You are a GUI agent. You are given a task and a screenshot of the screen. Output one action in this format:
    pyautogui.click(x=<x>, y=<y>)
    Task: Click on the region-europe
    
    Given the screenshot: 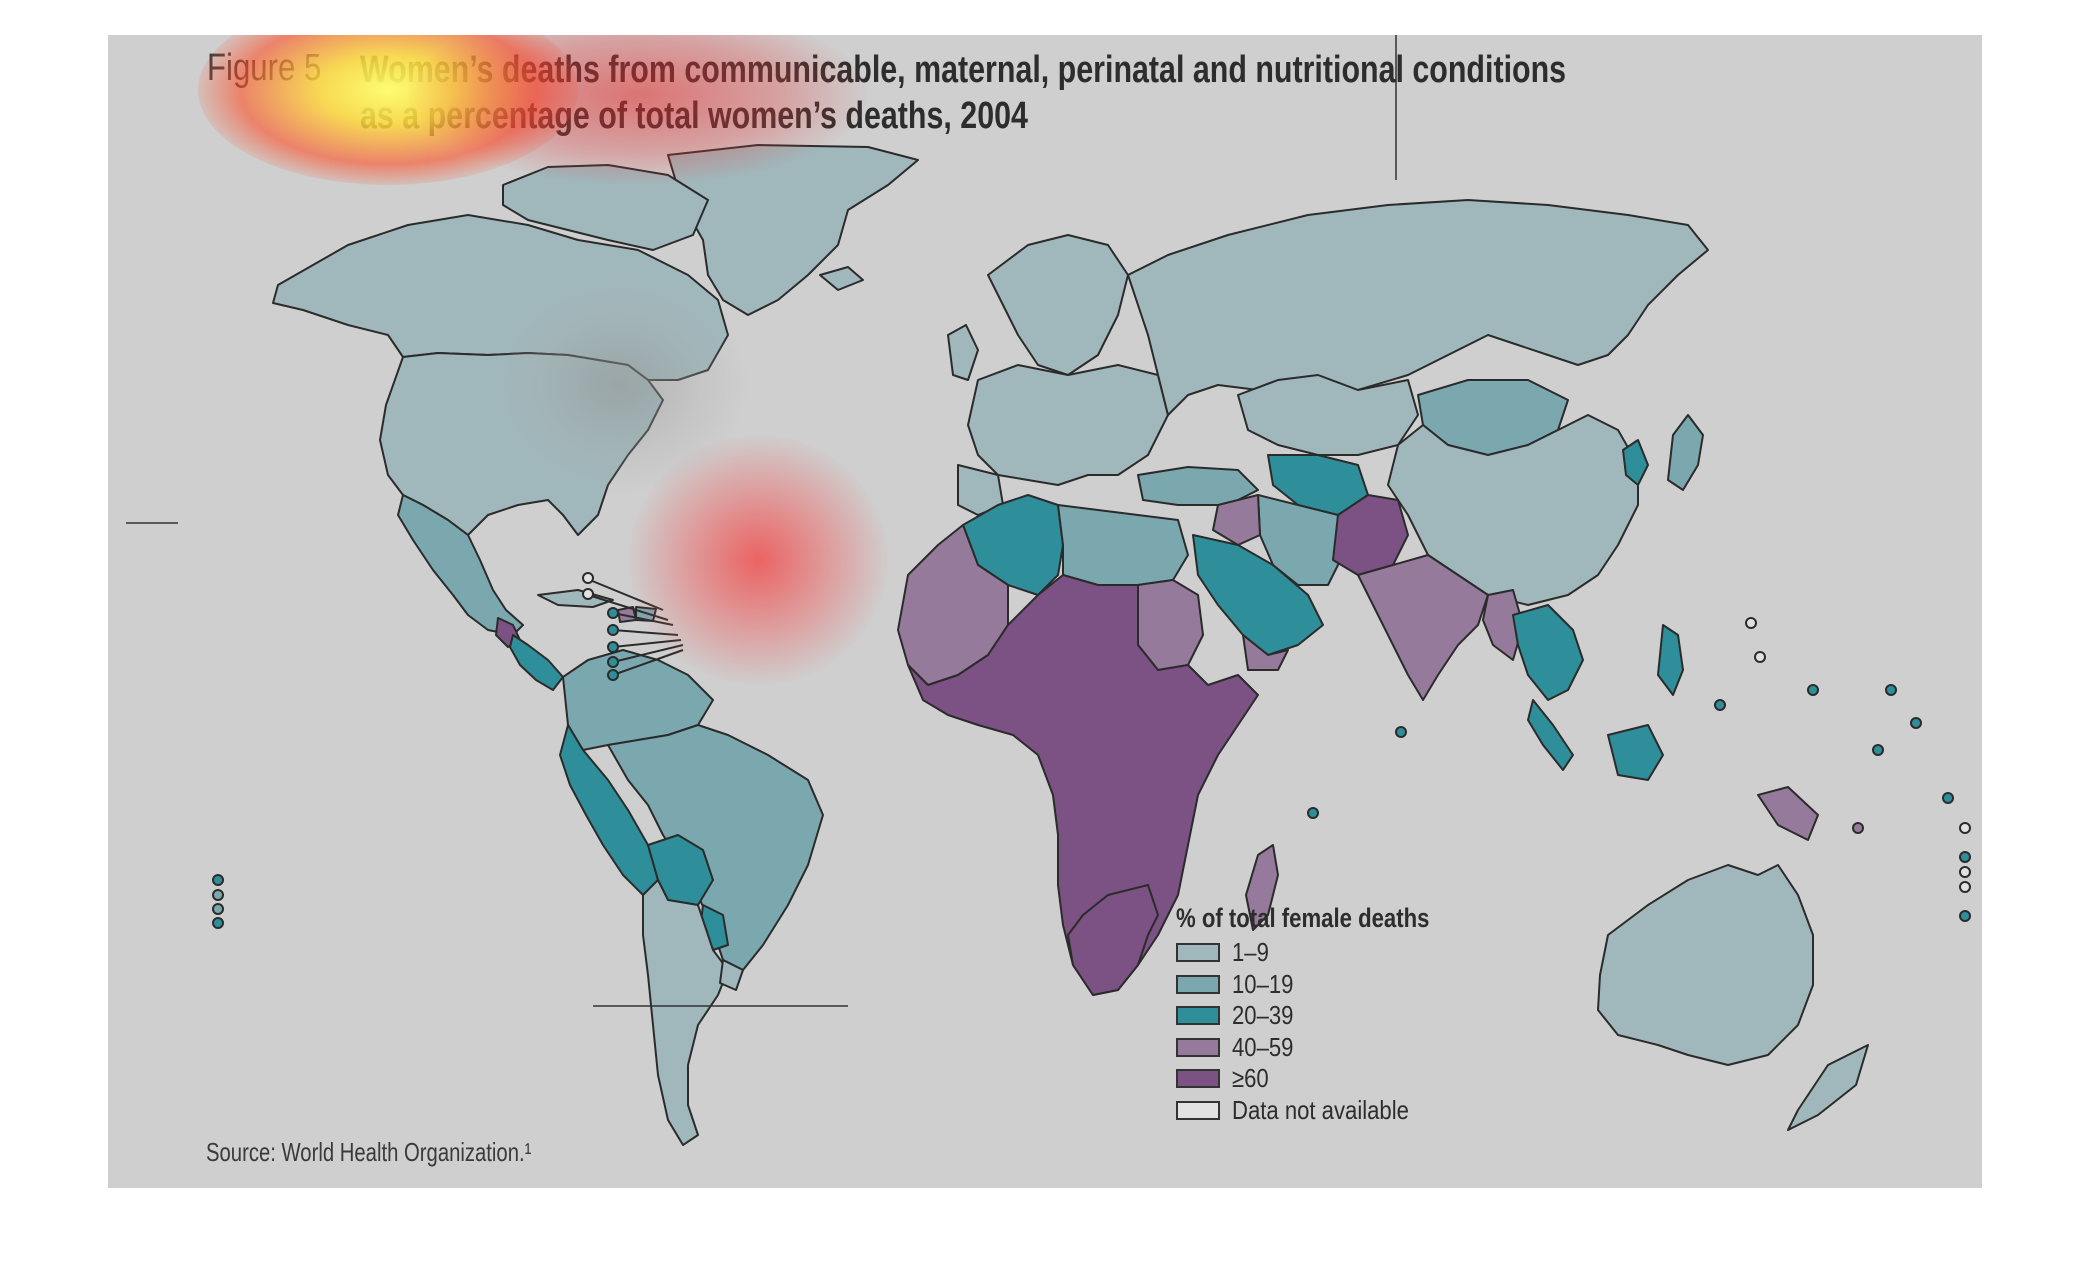 What is the action you would take?
    pyautogui.click(x=1068, y=425)
    